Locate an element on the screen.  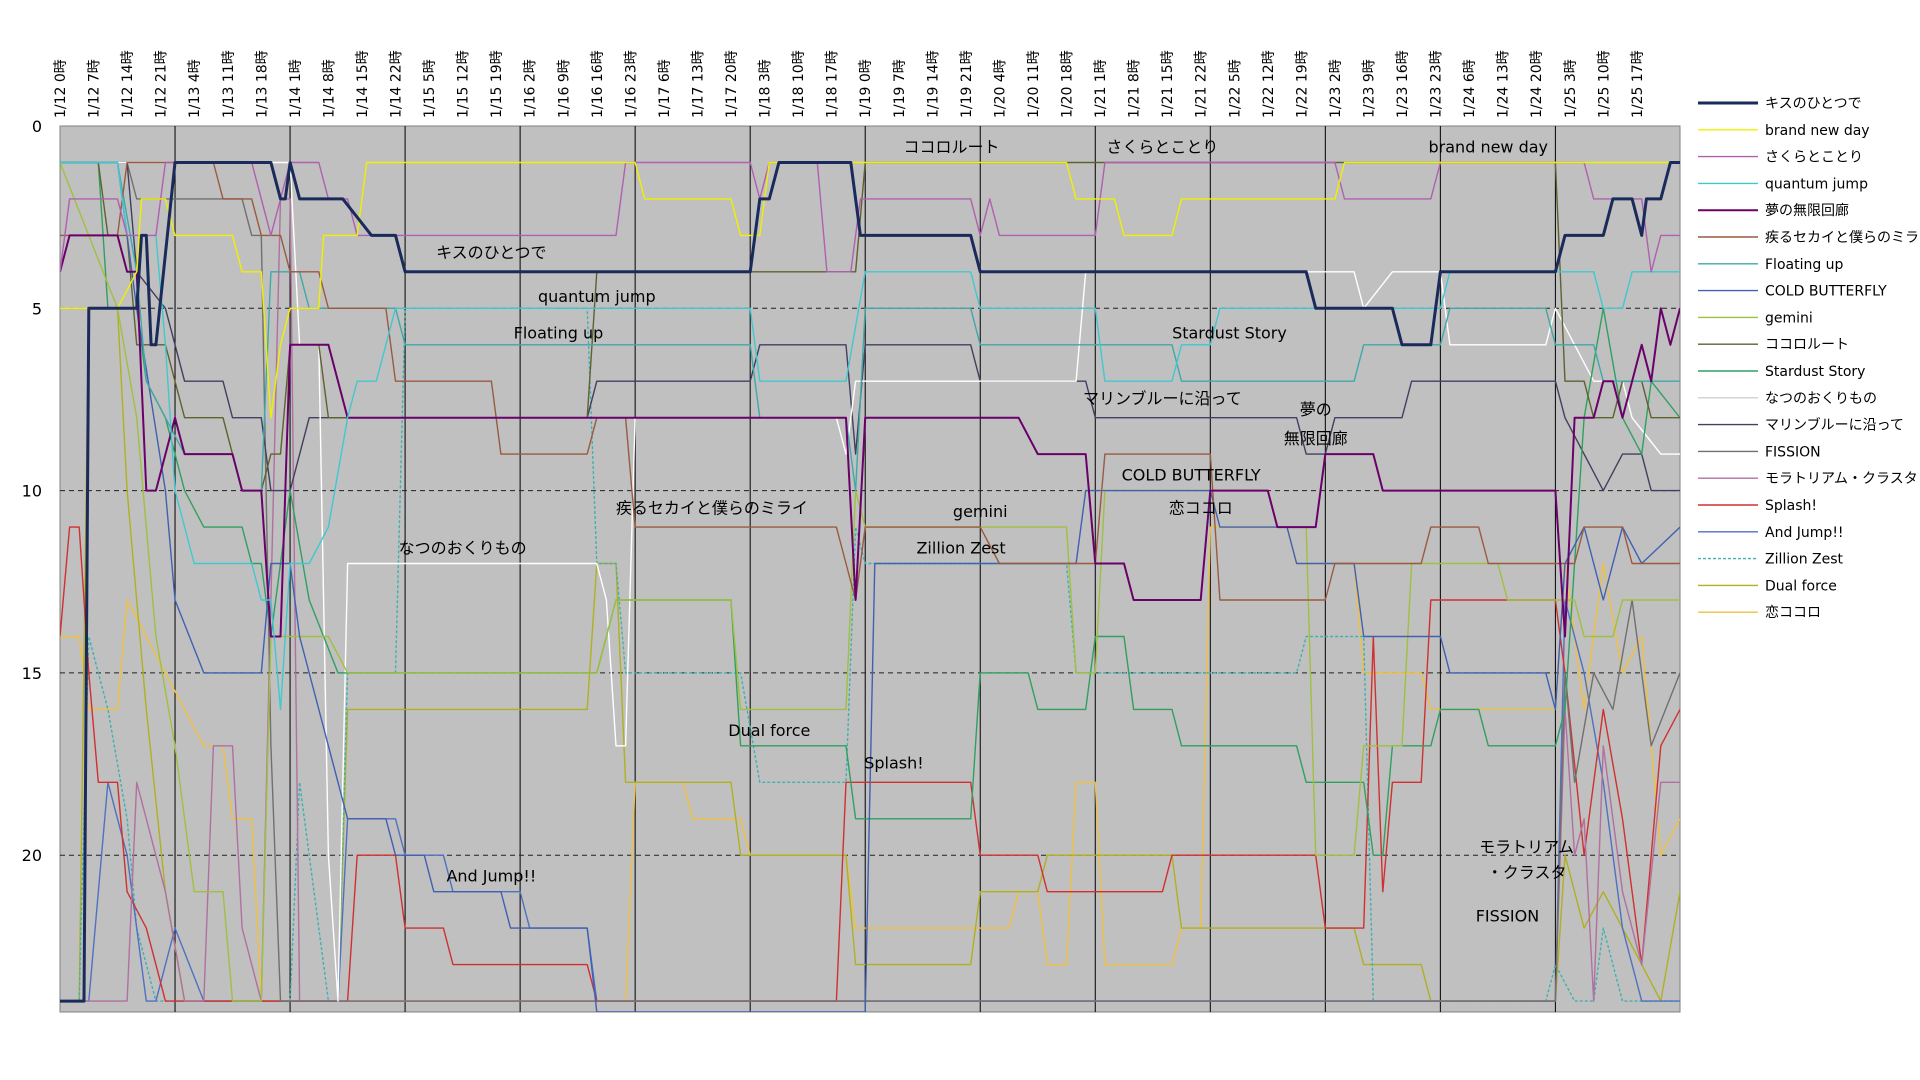
annotation-19: モラトリアム is located at coordinates (1526, 846).